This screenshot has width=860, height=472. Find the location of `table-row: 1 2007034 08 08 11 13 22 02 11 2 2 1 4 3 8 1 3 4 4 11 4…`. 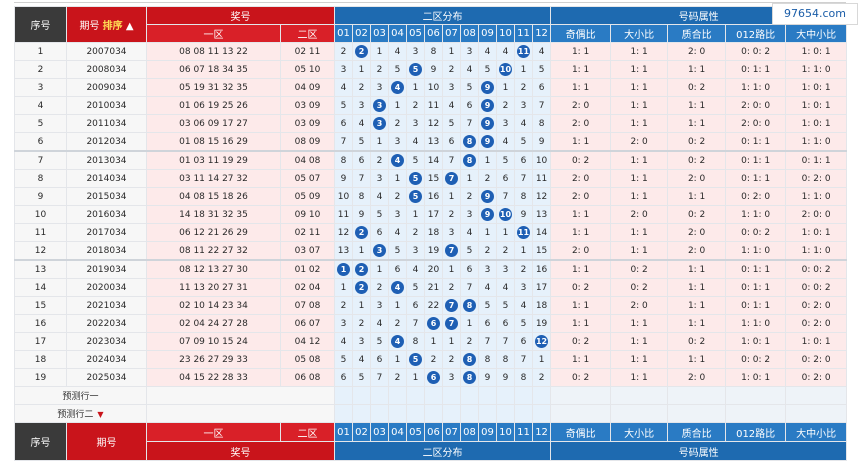

table-row: 1 2007034 08 08 11 13 22 02 11 2 2 1 4 3 8 1 3 4 4 11 4… is located at coordinates (431, 51).